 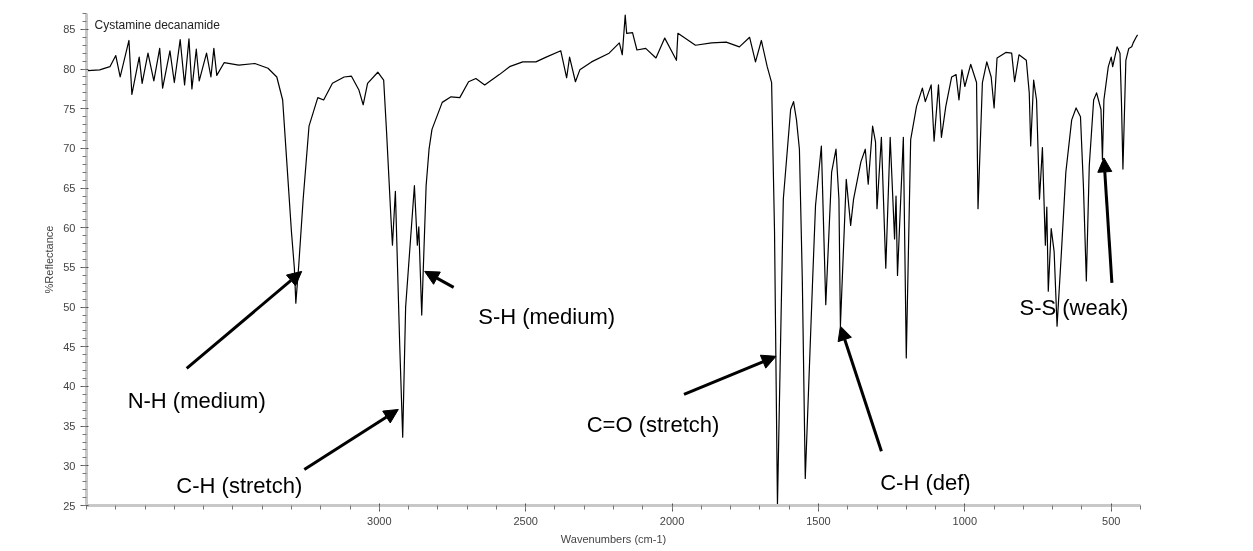 I want to click on y-tick-label: 55, so click(x=69, y=267).